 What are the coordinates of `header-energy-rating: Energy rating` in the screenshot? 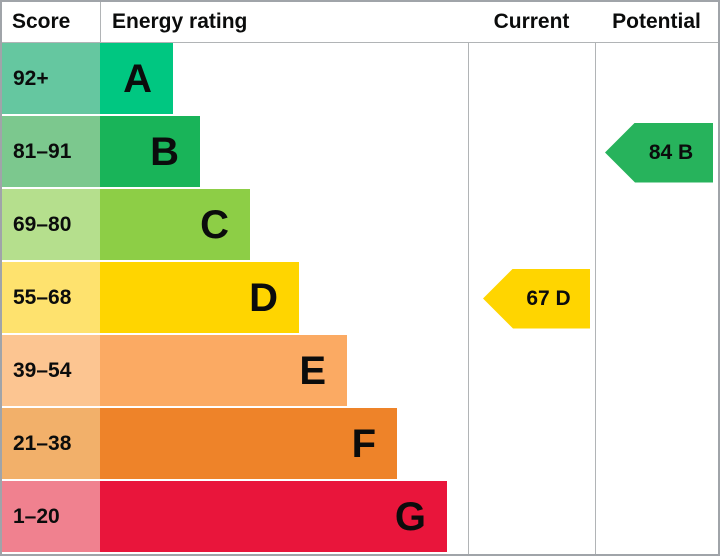 It's located at (180, 21).